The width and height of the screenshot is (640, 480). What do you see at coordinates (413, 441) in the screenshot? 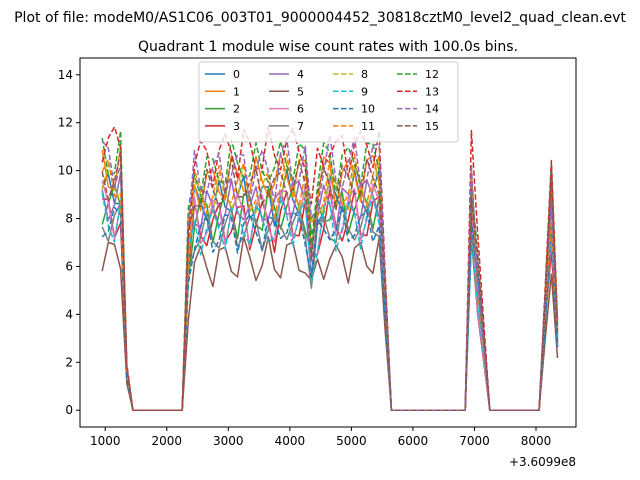
I see `x-tick-label: 6000` at bounding box center [413, 441].